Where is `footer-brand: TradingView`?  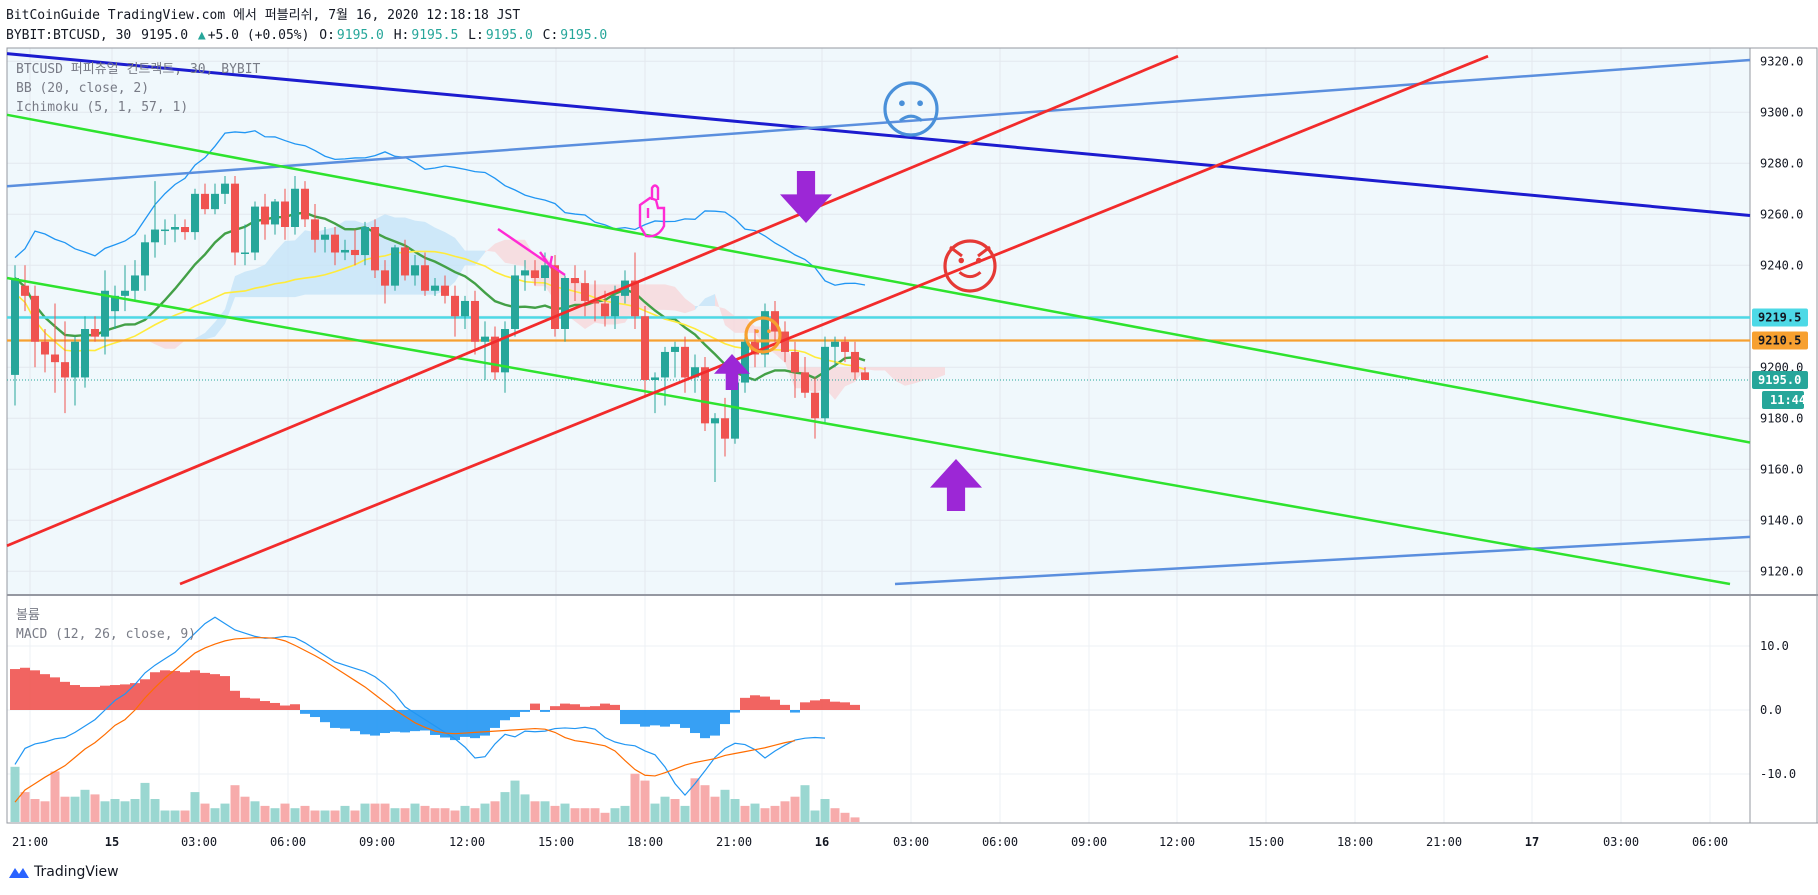
footer-brand: TradingView is located at coordinates (63, 872).